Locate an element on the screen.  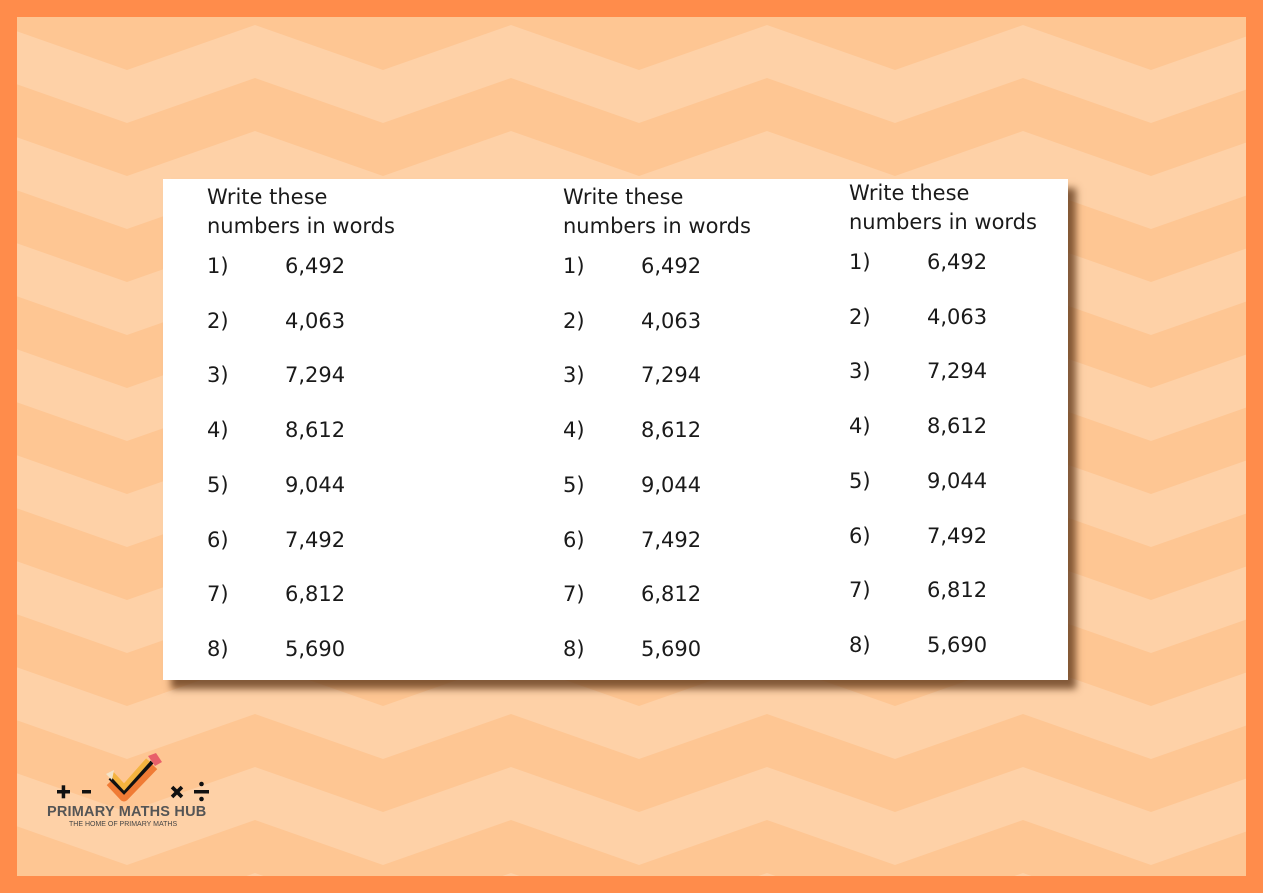
logo-math-symbols-icon is located at coordinates (133, 777).